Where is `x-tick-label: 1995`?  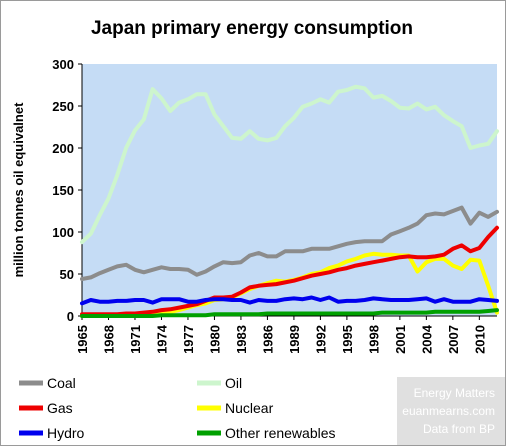 x-tick-label: 1995 is located at coordinates (347, 339).